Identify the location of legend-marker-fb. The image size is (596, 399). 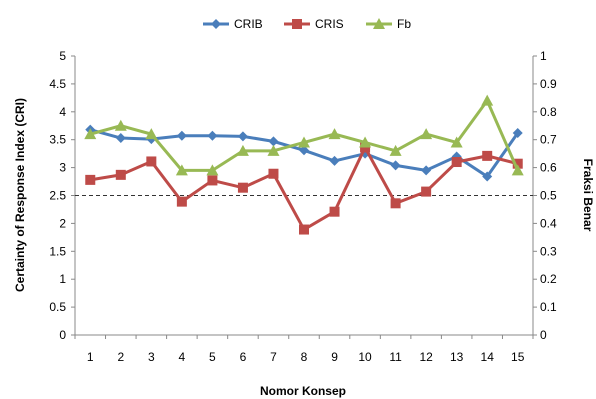
(379, 23).